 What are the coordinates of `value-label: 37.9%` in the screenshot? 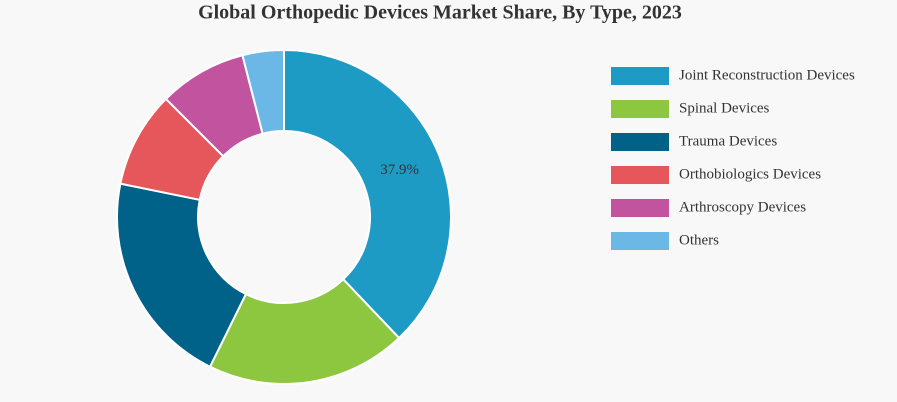 It's located at (399, 170).